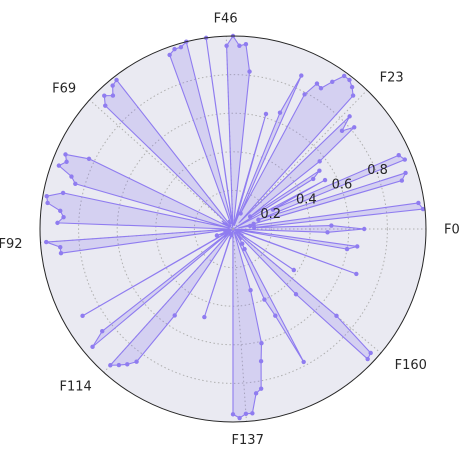  Describe the element at coordinates (250, 226) in the screenshot. I see `data-point-f5` at that location.